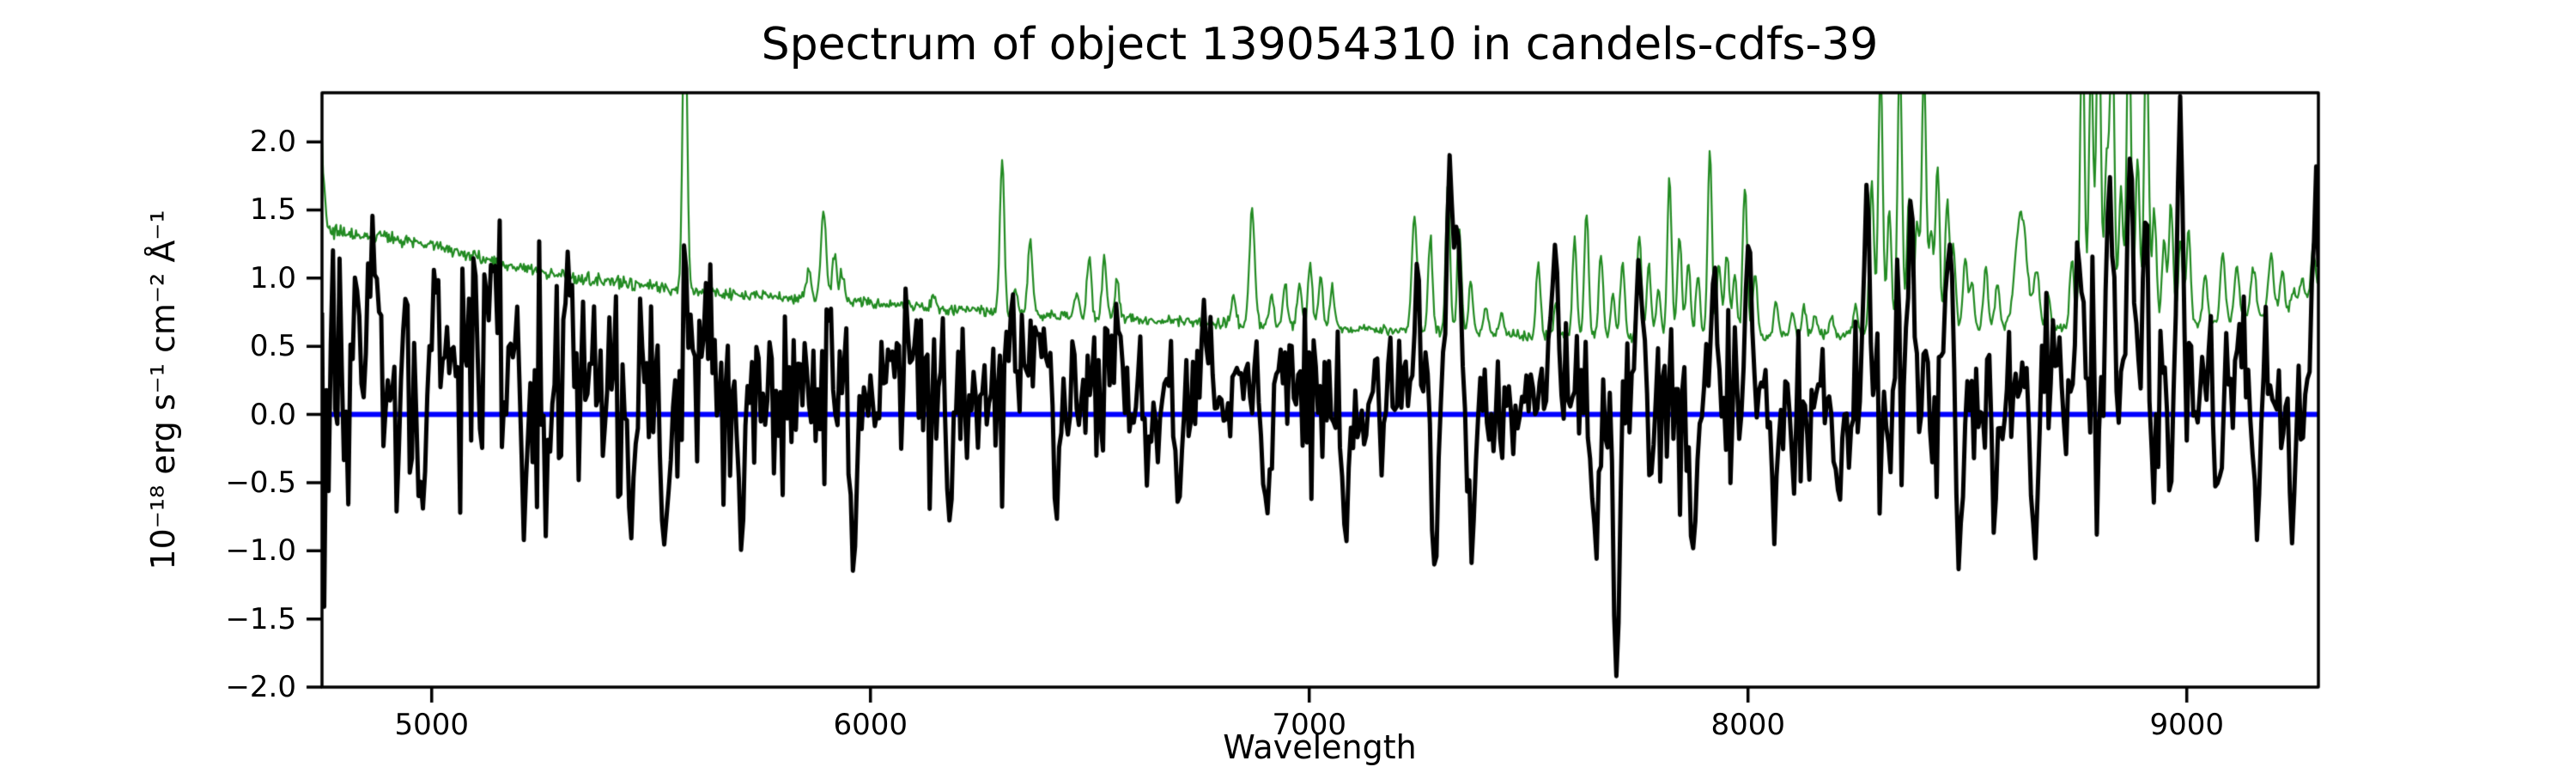  I want to click on x-tick-label: 7000, so click(1309, 725).